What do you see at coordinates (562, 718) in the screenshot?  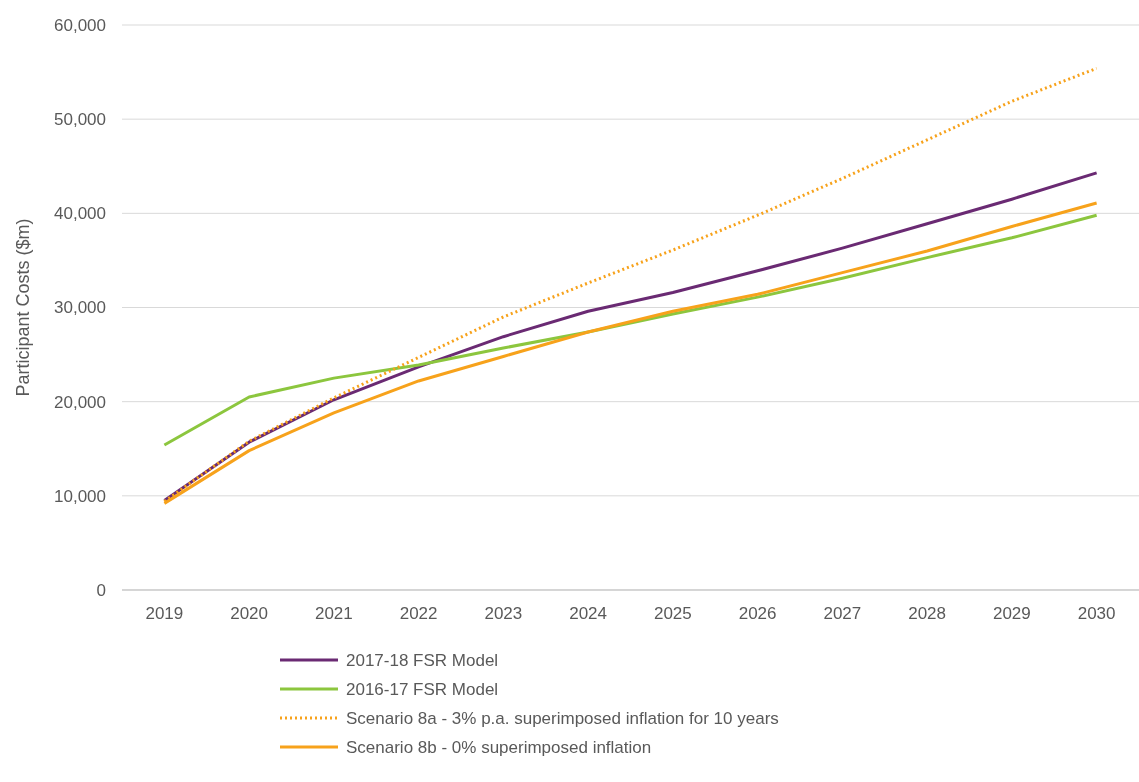 I see `legend-label: Scenario 8a - 3% p.a. superimposed inflation for 10 years` at bounding box center [562, 718].